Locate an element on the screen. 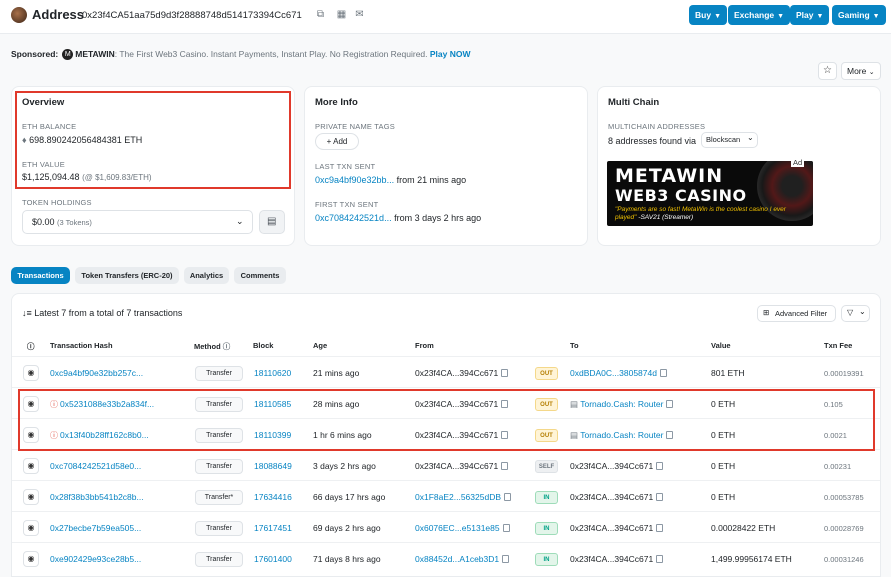  txn-fee-cell: 0.00231 is located at coordinates (838, 466).